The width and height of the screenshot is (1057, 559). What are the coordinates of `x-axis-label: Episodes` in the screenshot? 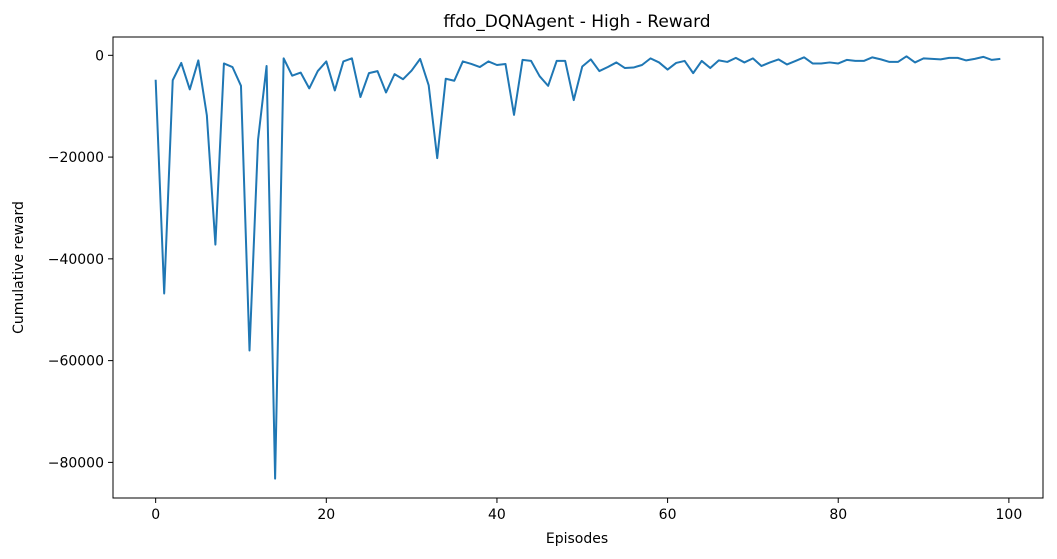 It's located at (577, 539).